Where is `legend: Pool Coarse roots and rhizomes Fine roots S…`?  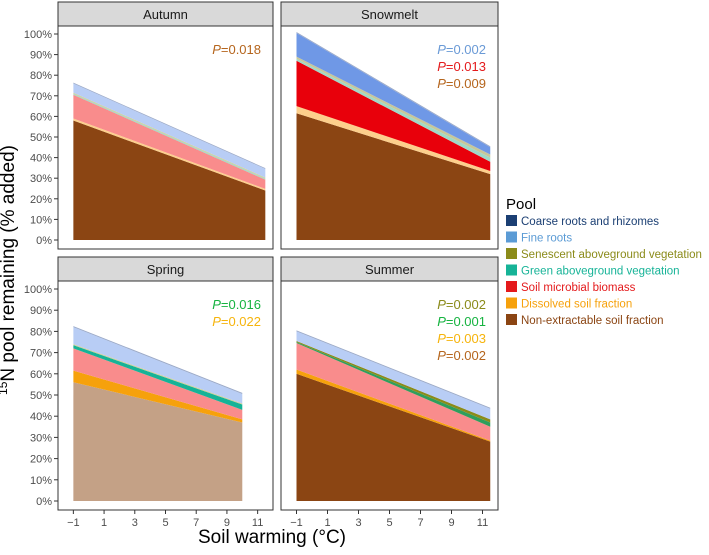
legend: Pool Coarse roots and rhizomes Fine roots S… is located at coordinates (604, 261).